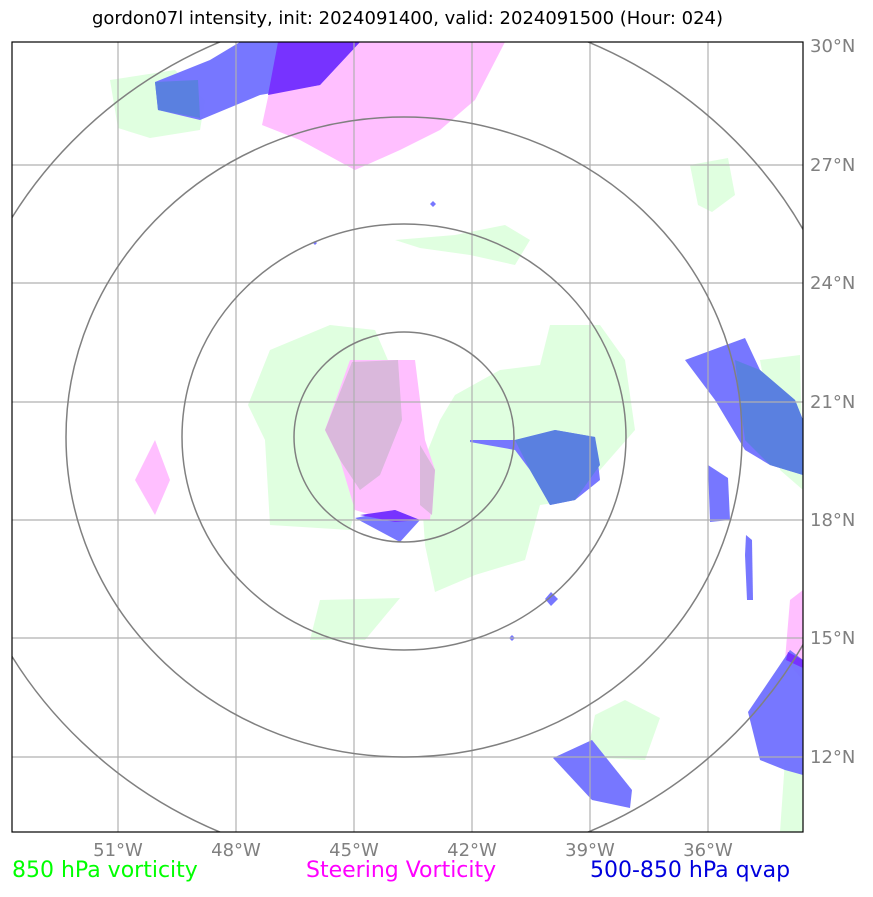 This screenshot has height=897, width=873. I want to click on lat-label-30n: 30°N, so click(832, 46).